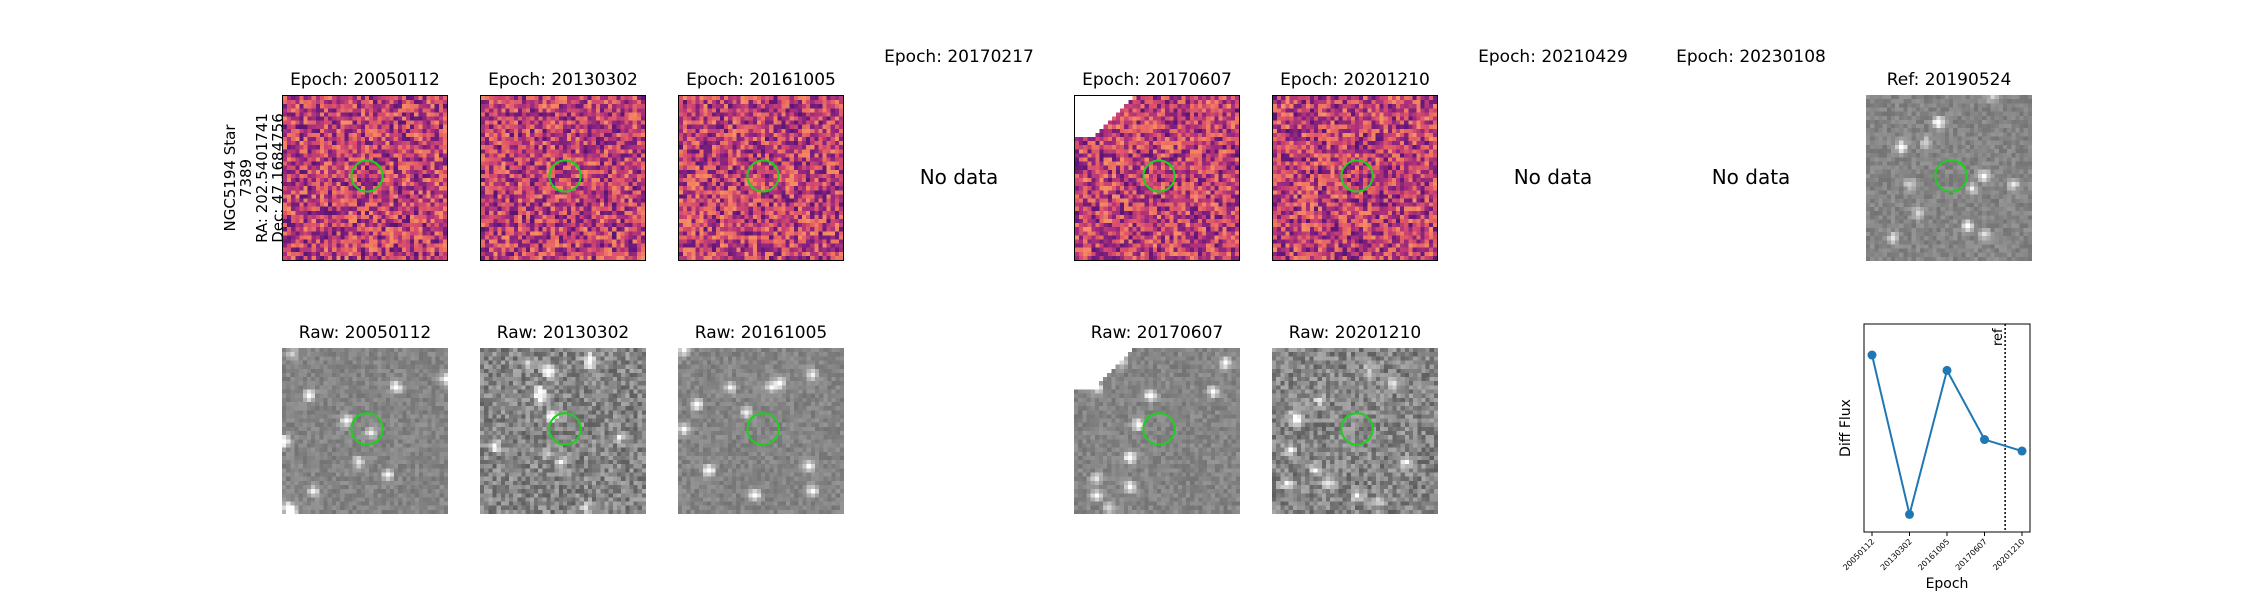  What do you see at coordinates (1947, 434) in the screenshot?
I see `series-line` at bounding box center [1947, 434].